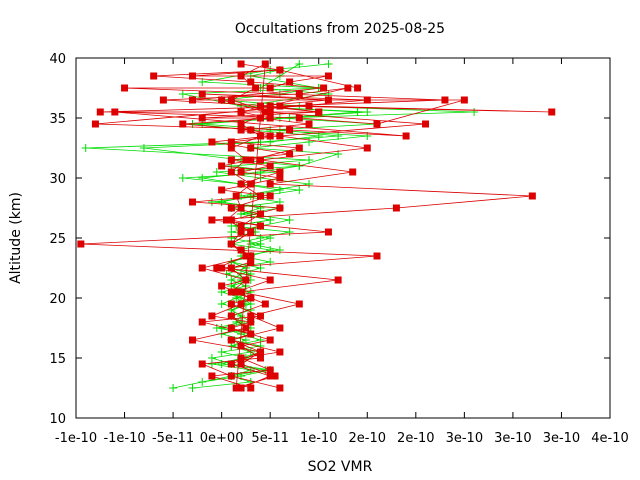 The height and width of the screenshot is (480, 640). I want to click on x-tick-label: 0e+00, so click(222, 438).